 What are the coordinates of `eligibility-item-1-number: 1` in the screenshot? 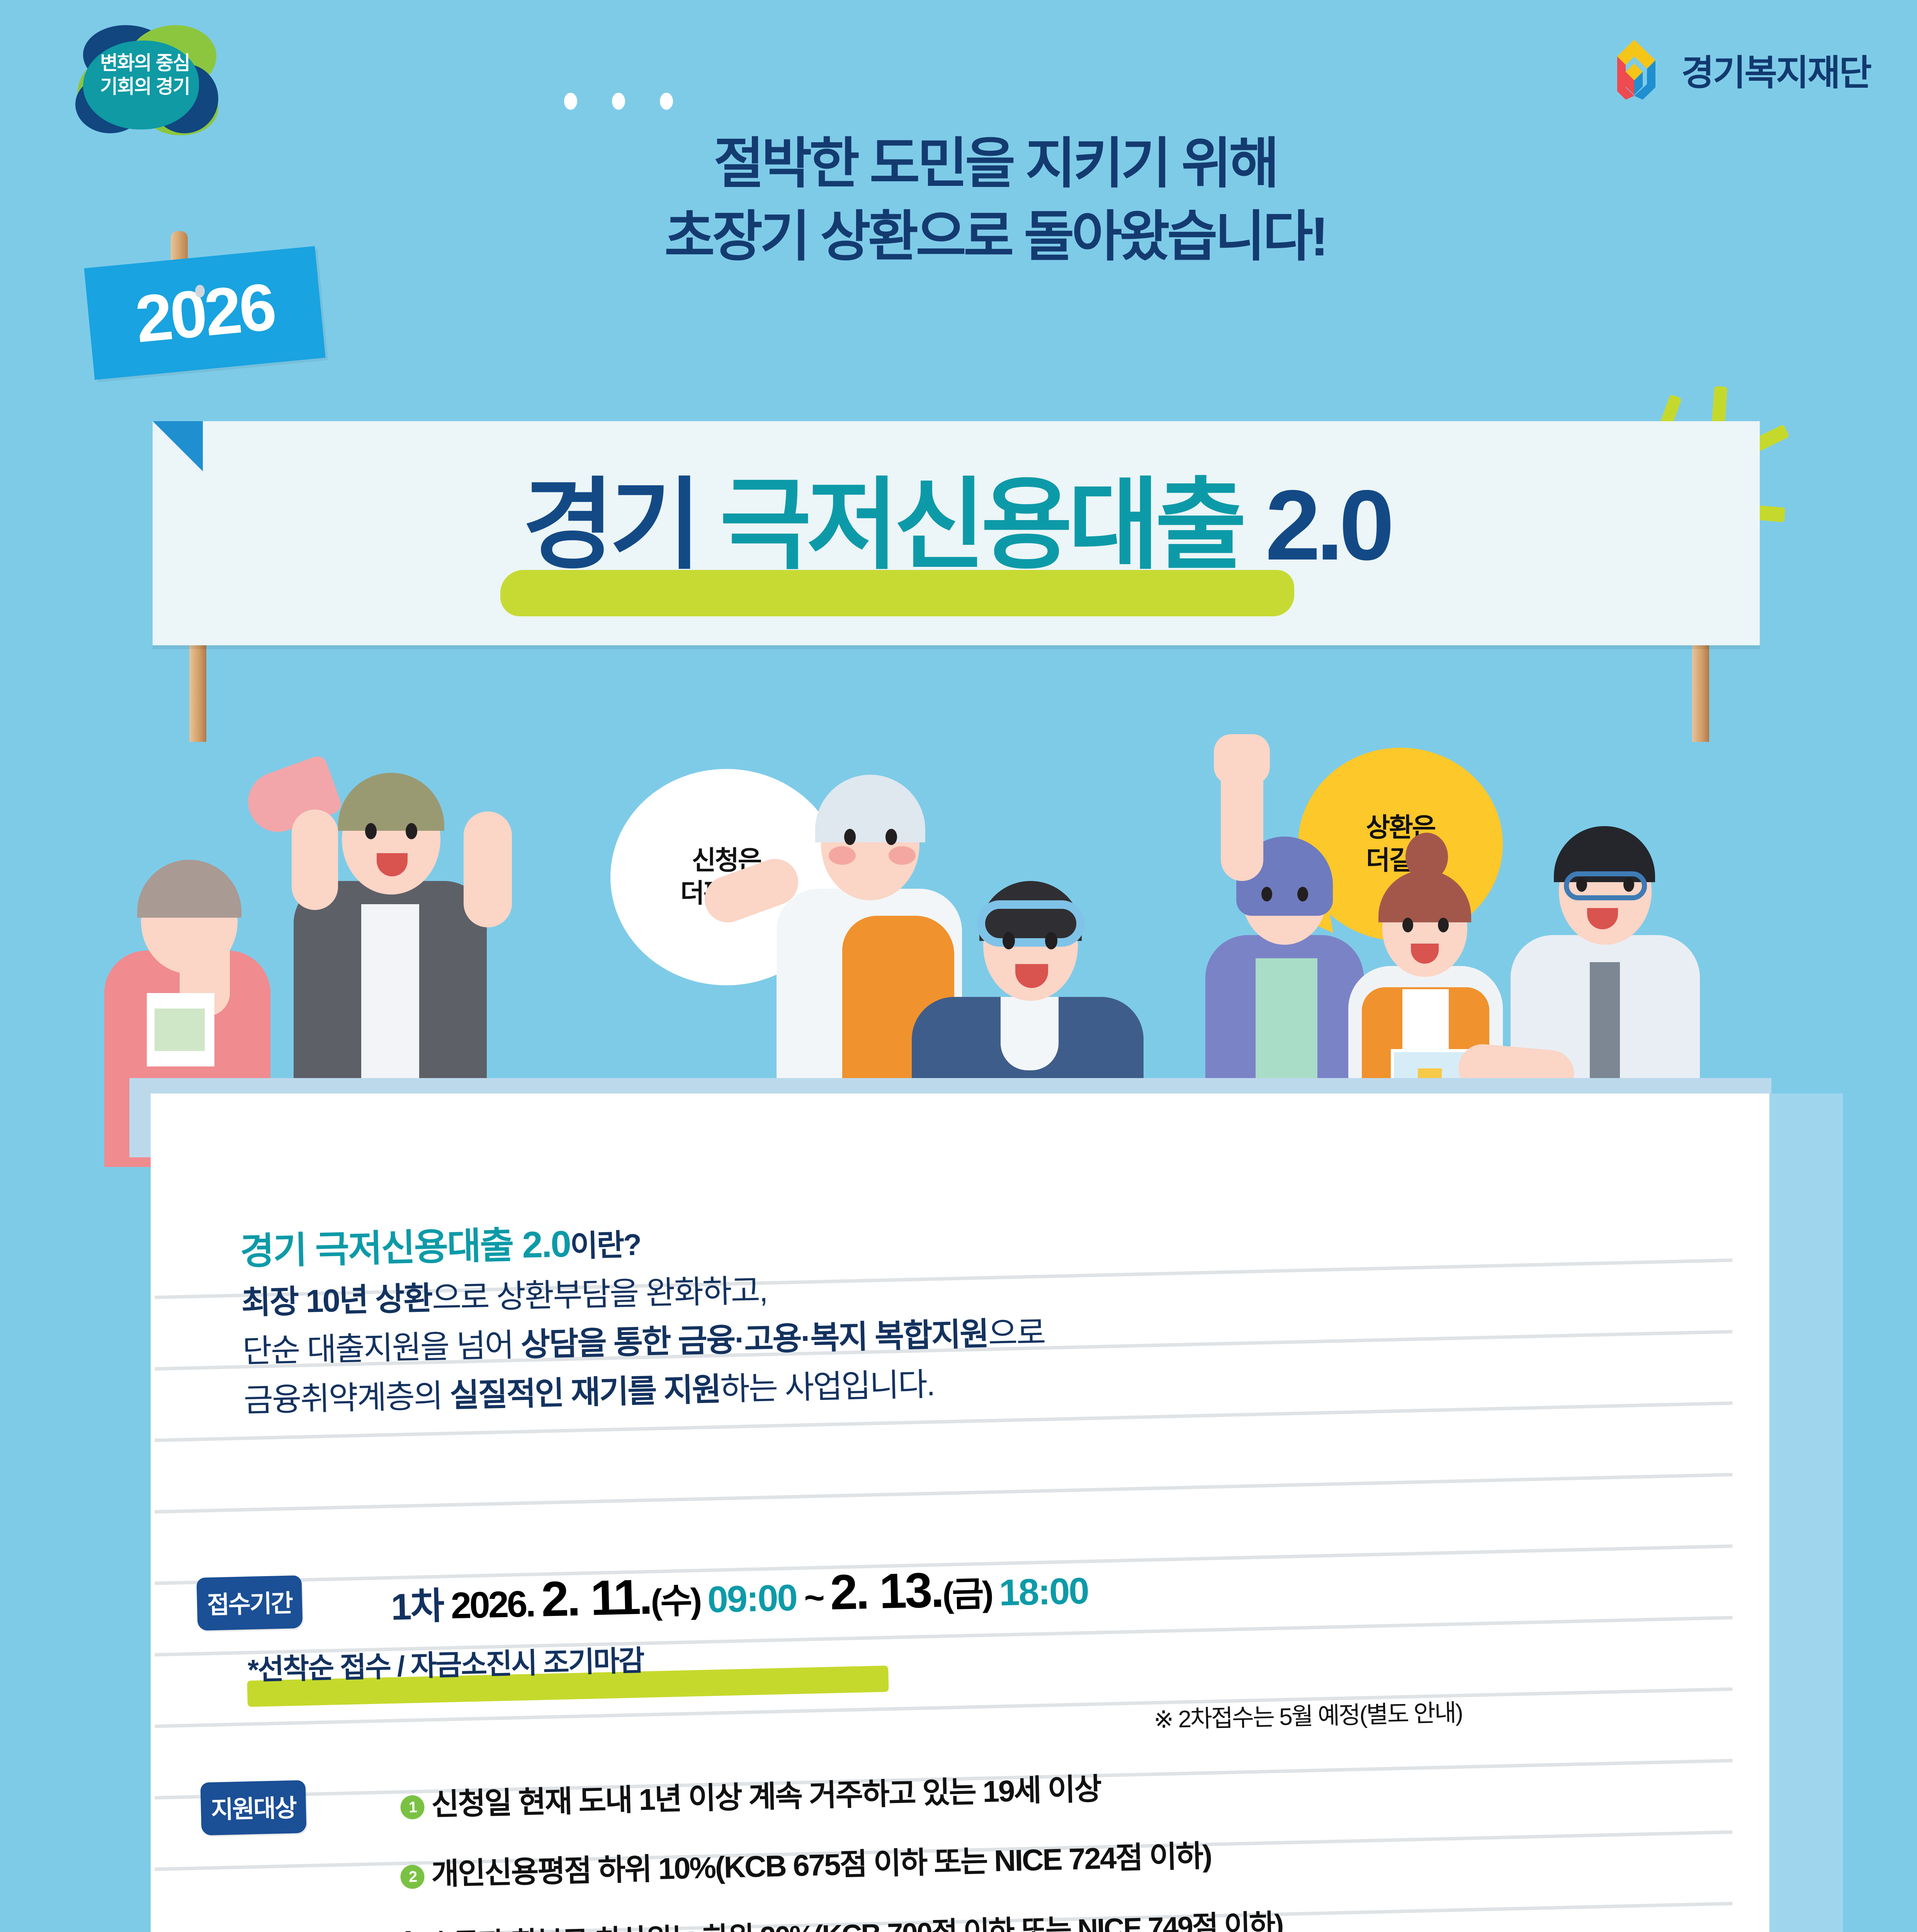 It's located at (413, 1808).